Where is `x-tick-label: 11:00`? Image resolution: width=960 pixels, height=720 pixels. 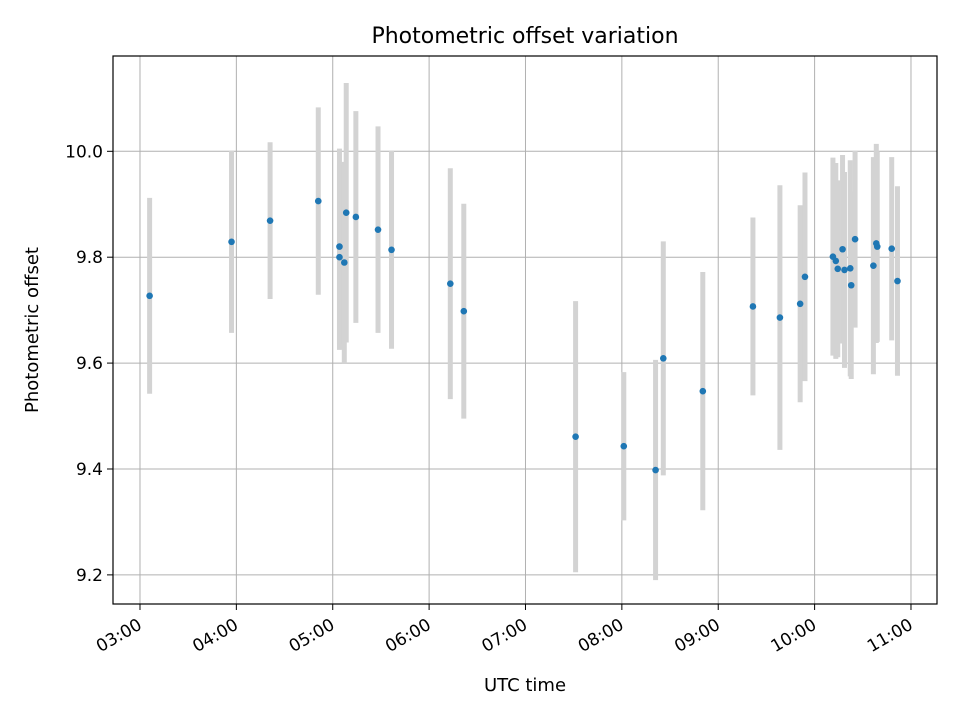
x-tick-label: 11:00 is located at coordinates (890, 636).